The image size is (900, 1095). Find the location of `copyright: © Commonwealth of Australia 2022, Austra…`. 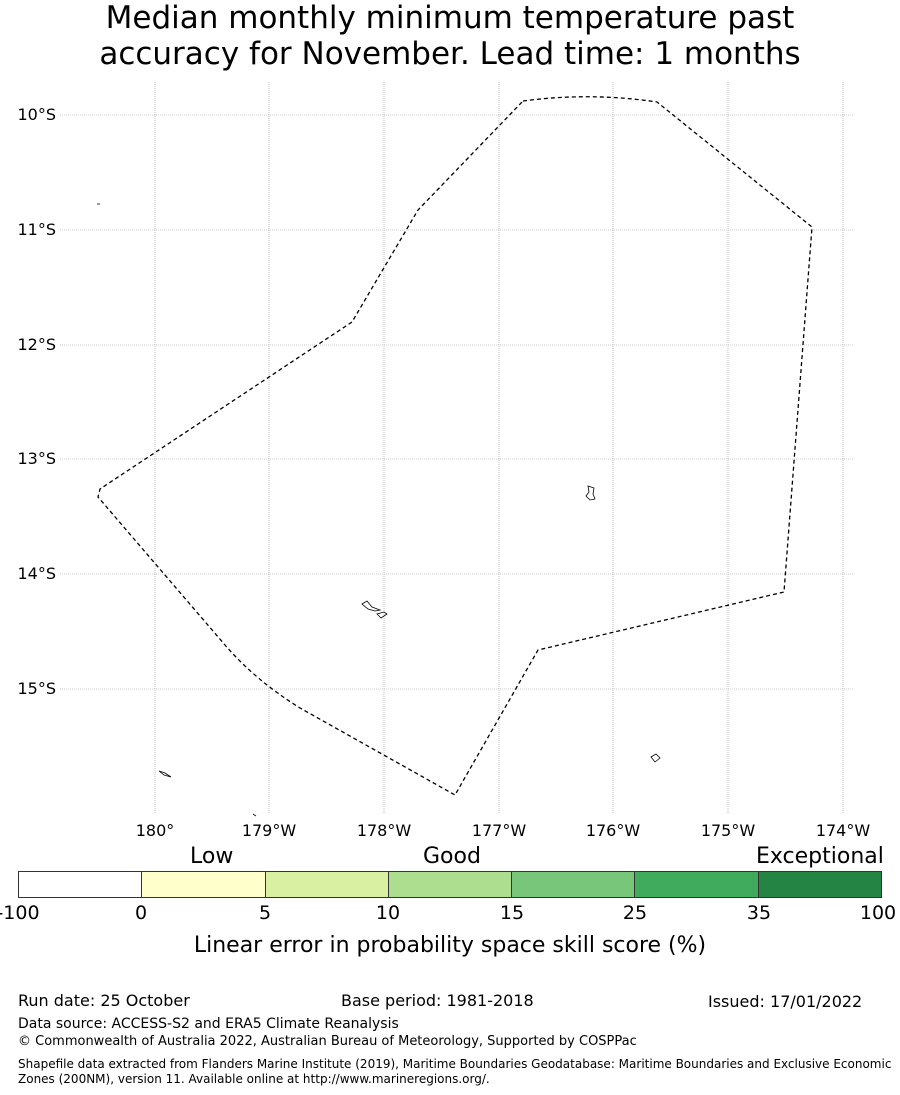

copyright: © Commonwealth of Australia 2022, Austra… is located at coordinates (327, 1041).